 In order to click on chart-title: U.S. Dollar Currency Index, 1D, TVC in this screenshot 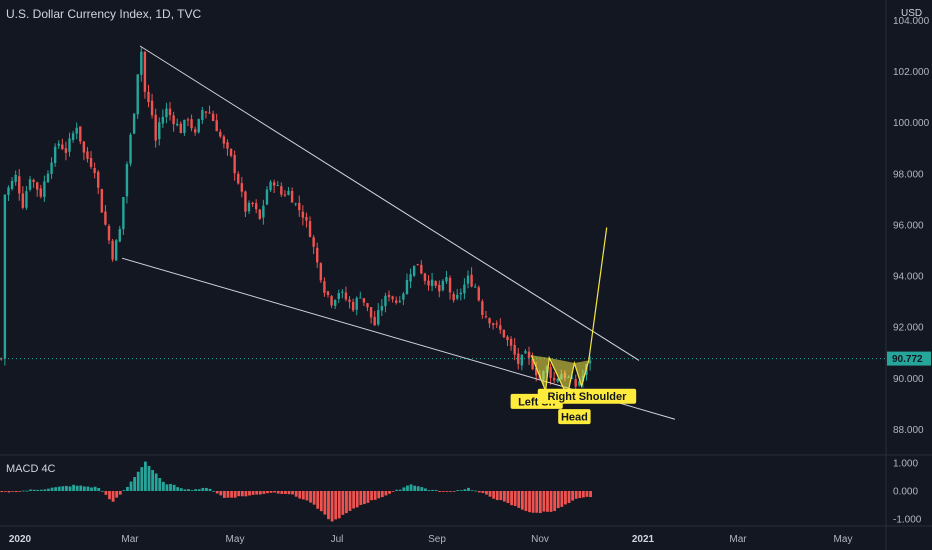, I will do `click(104, 14)`.